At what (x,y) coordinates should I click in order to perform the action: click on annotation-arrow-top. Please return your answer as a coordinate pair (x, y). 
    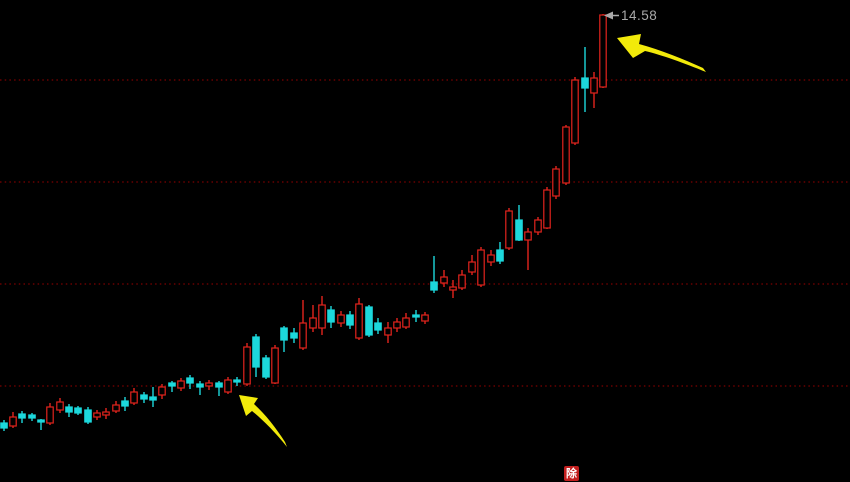
    Looking at the image, I should click on (661, 53).